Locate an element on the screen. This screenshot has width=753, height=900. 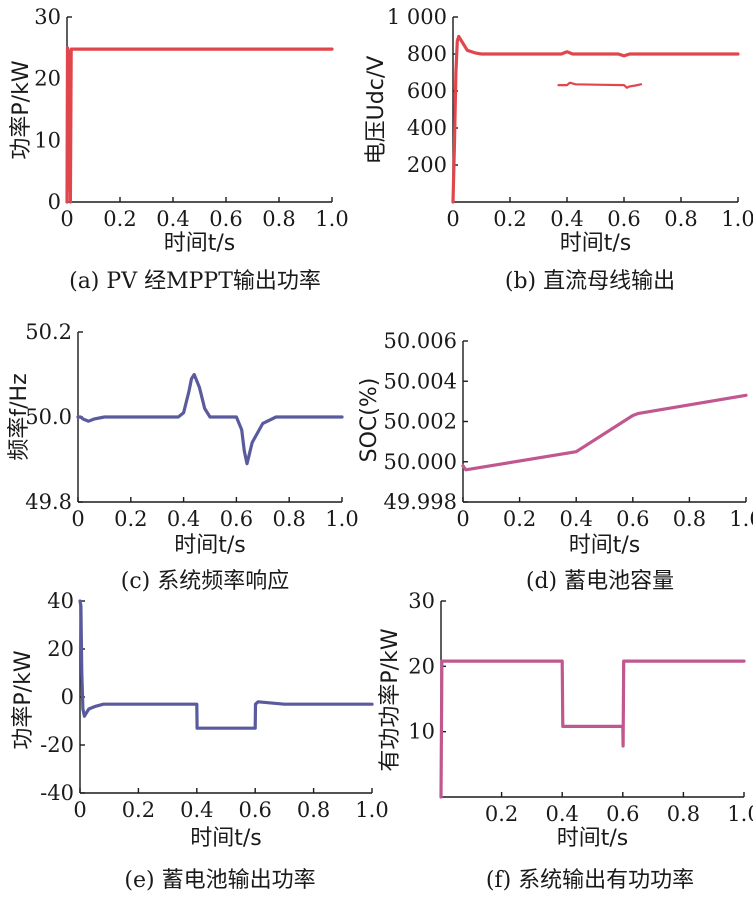
y-tick-label: 600 is located at coordinates (427, 91).